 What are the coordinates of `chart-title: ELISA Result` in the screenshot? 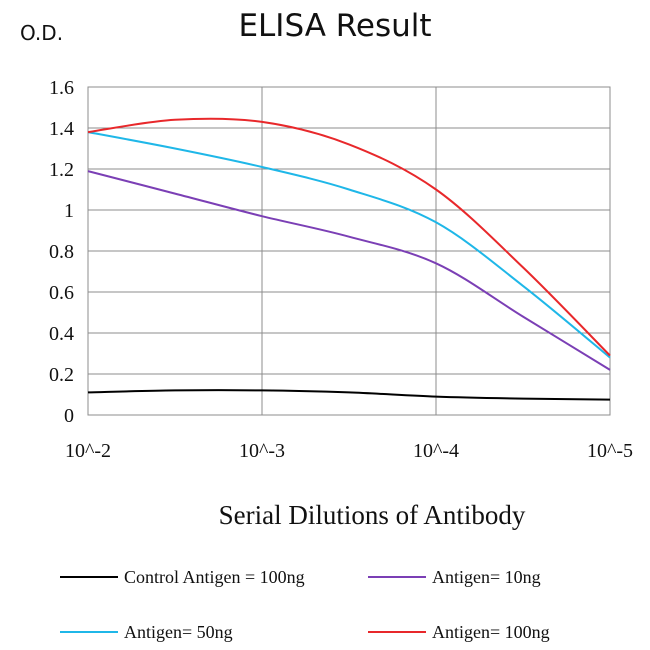 It's located at (334, 26).